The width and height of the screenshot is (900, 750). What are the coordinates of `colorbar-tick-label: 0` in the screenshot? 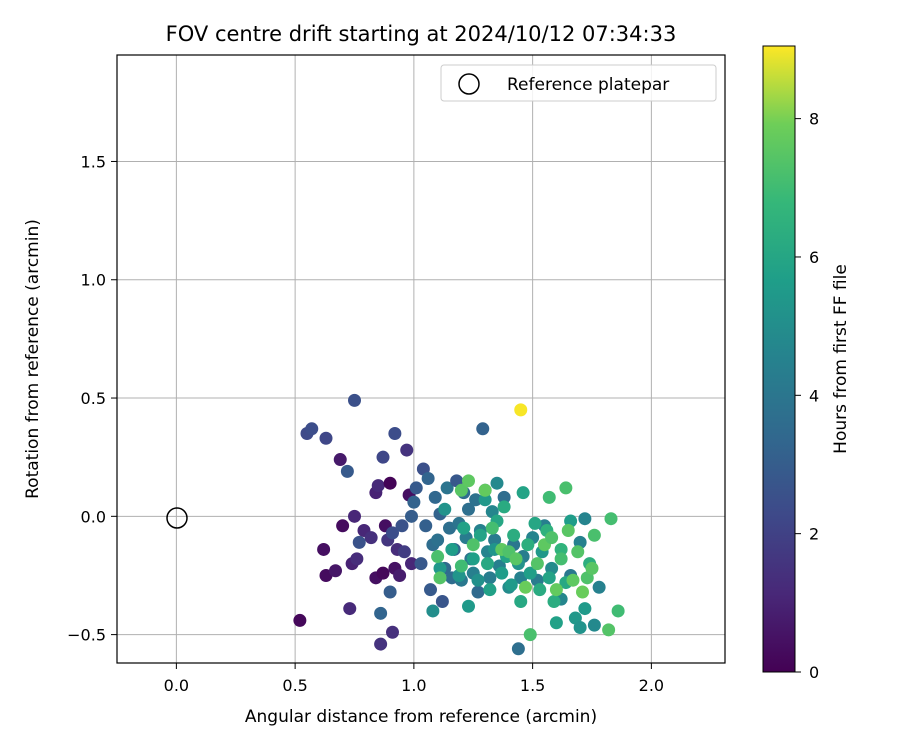 It's located at (814, 672).